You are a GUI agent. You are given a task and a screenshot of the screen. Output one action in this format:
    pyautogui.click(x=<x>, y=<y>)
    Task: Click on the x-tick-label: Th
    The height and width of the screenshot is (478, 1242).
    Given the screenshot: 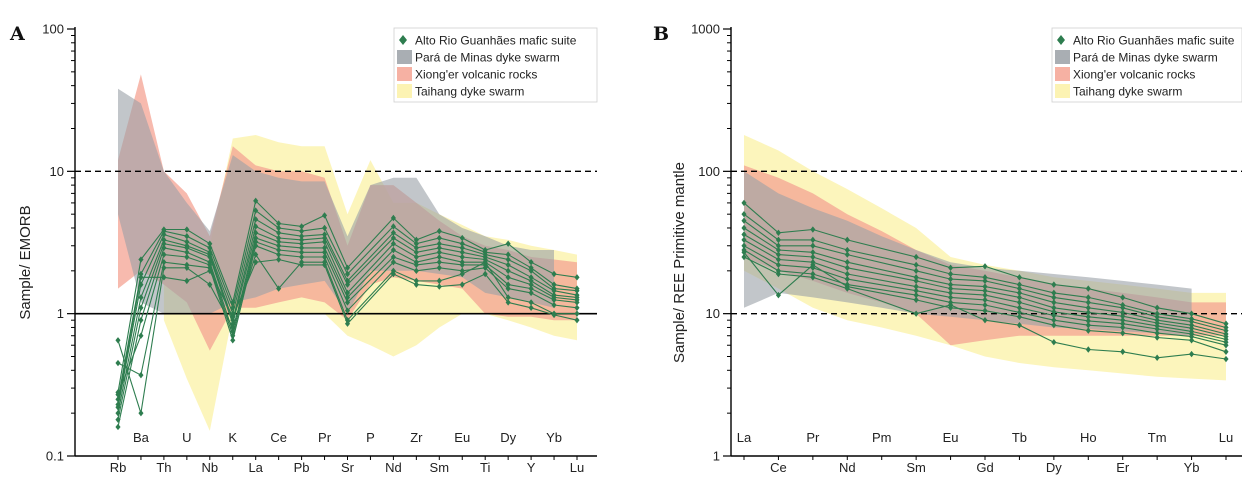 What is the action you would take?
    pyautogui.click(x=163, y=467)
    